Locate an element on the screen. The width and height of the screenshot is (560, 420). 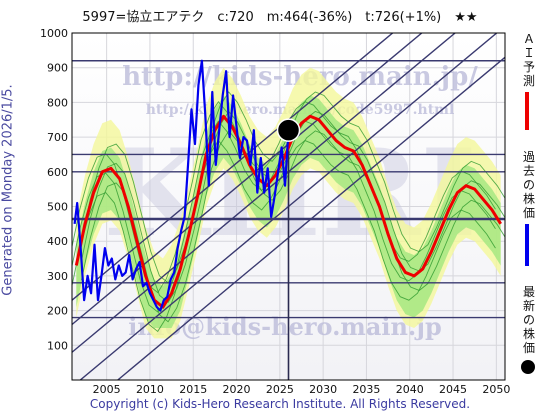
y-tick-label: 200 is located at coordinates (57, 311).